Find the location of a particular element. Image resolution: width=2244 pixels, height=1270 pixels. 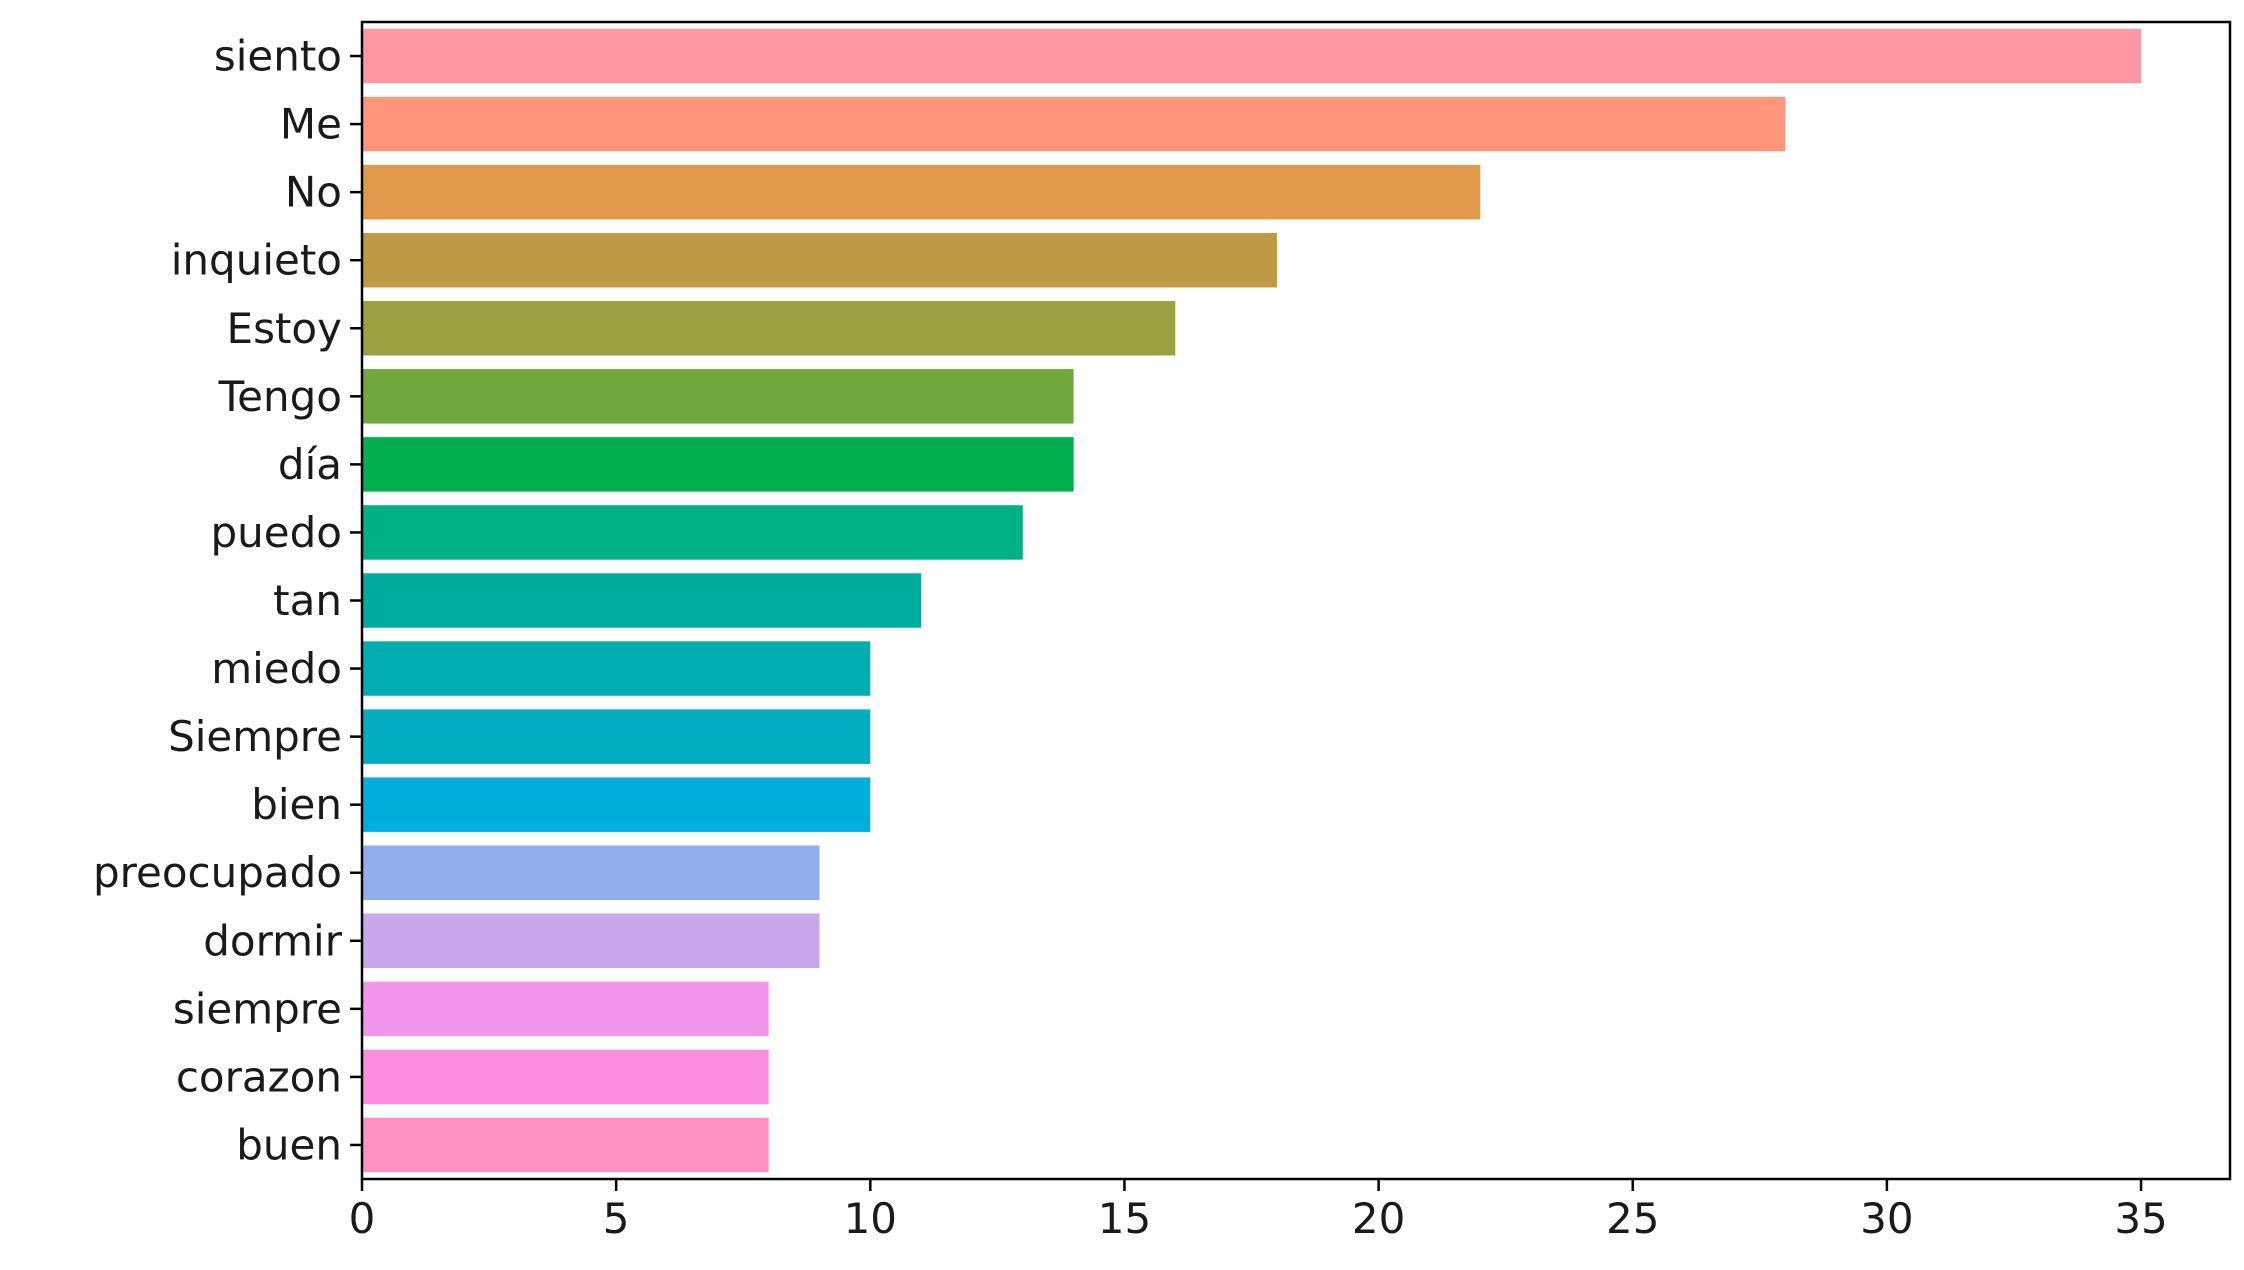

x-tick-label-4: 20 is located at coordinates (1378, 1218).